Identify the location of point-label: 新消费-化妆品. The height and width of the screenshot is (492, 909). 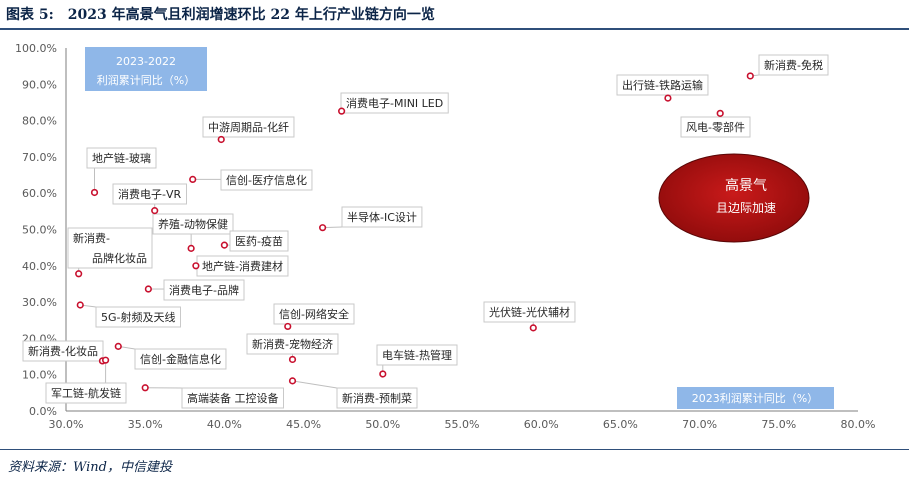
(63, 351).